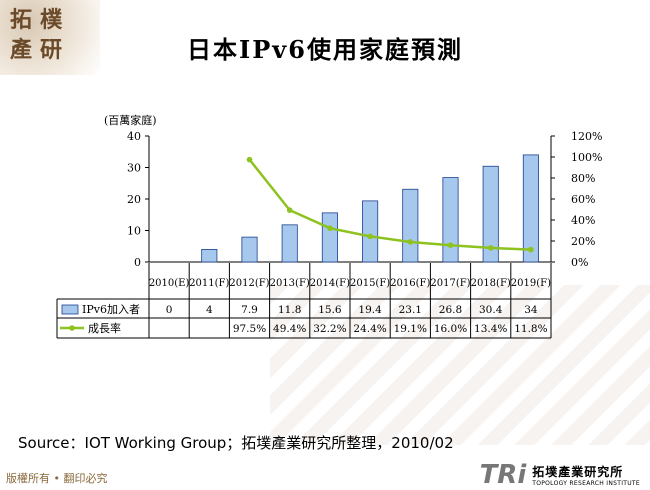  What do you see at coordinates (410, 310) in the screenshot?
I see `table-value-subscribers: 23.1` at bounding box center [410, 310].